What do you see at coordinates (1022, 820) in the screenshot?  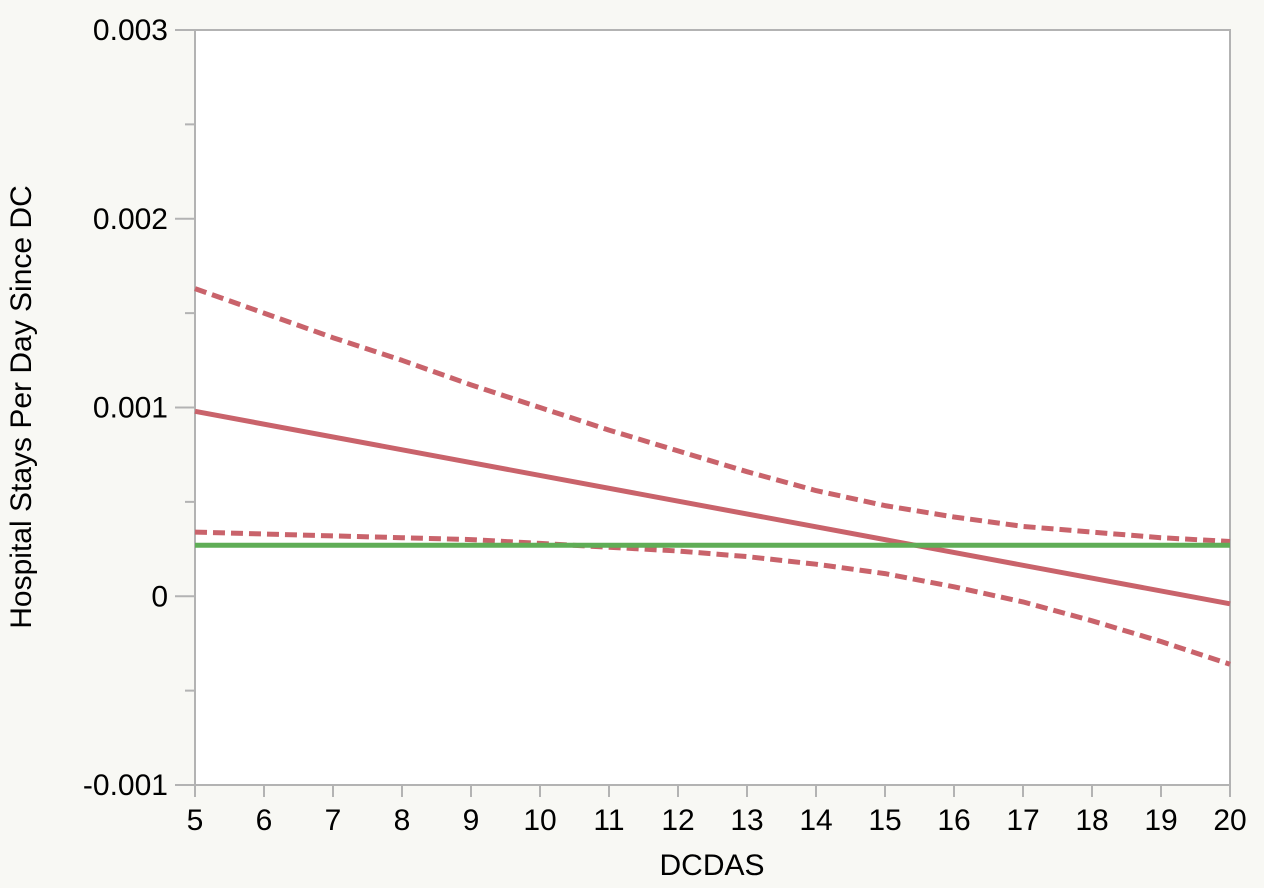 I see `x-tick-label: 17` at bounding box center [1022, 820].